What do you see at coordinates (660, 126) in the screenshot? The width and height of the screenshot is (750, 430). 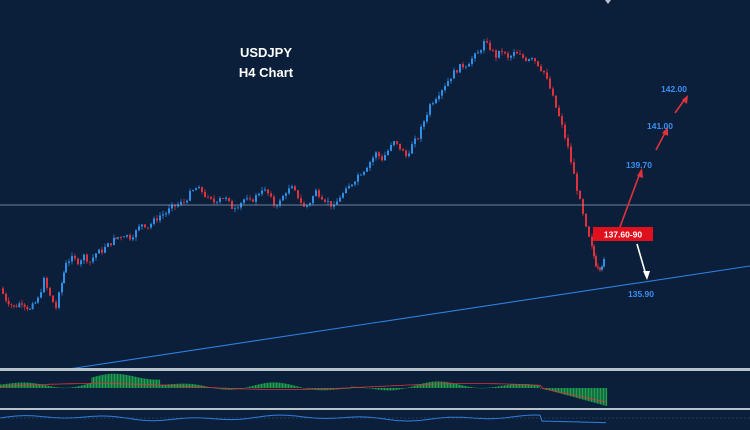 I see `level-141: 141.00` at bounding box center [660, 126].